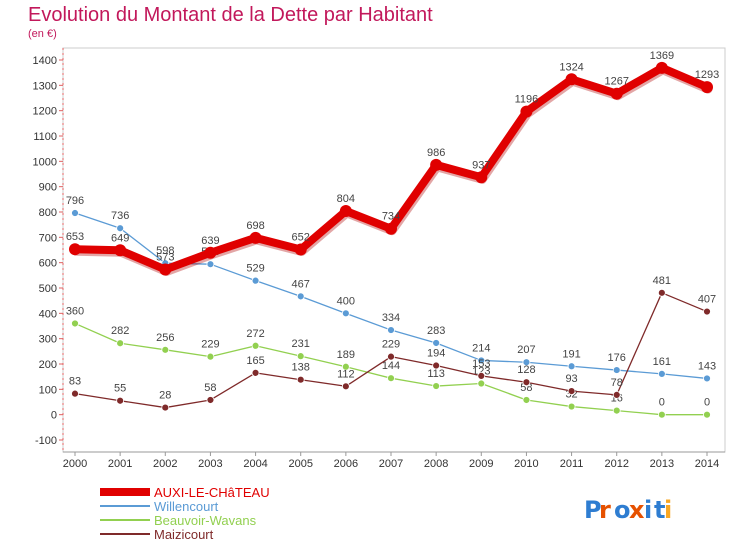  What do you see at coordinates (48, 314) in the screenshot?
I see `y-tick-label: 400` at bounding box center [48, 314].